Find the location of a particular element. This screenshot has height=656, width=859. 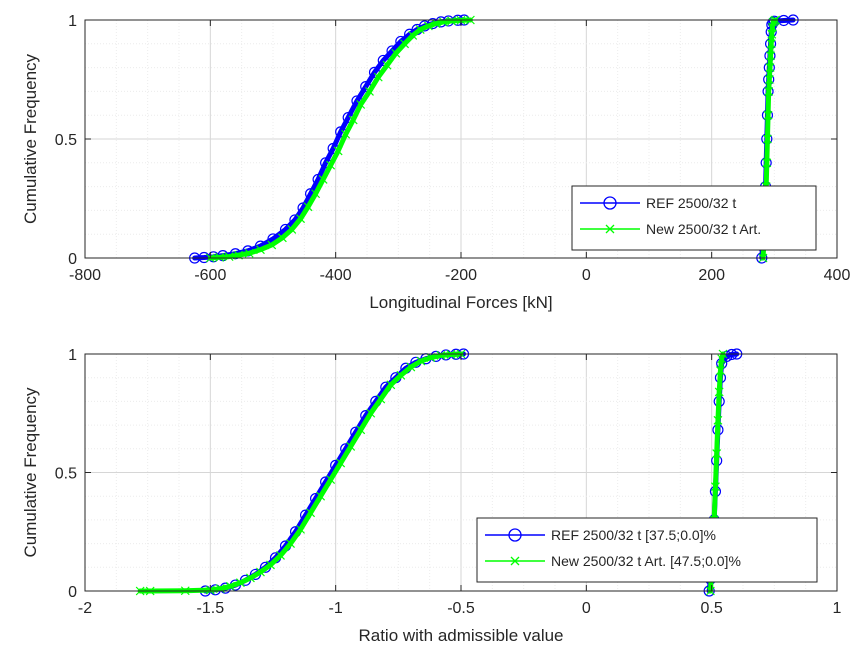

x-tick-label: 0.5 is located at coordinates (712, 608).